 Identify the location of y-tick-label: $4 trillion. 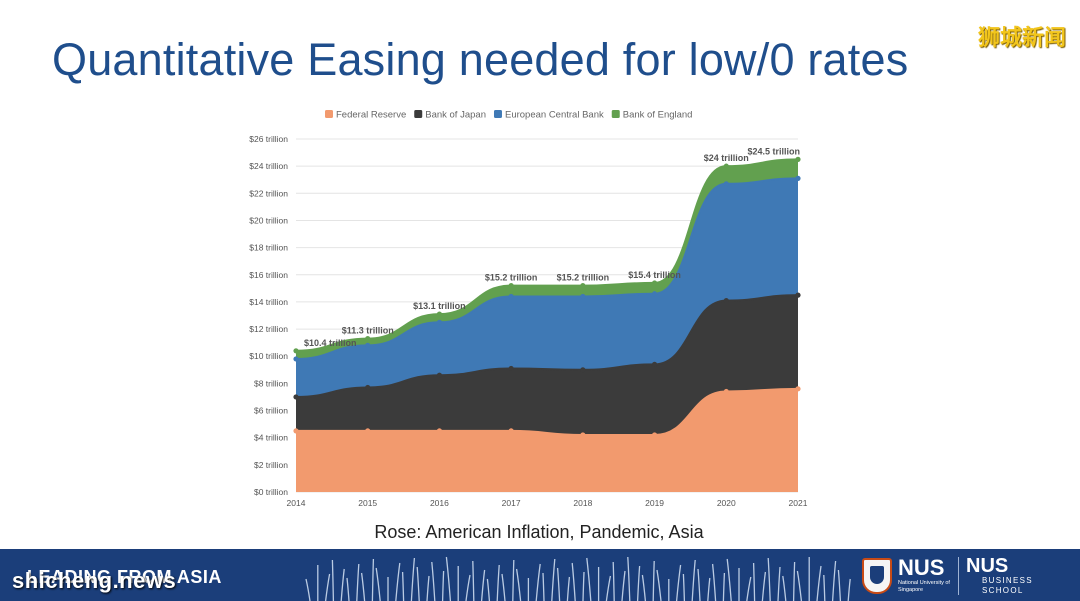
(271, 438).